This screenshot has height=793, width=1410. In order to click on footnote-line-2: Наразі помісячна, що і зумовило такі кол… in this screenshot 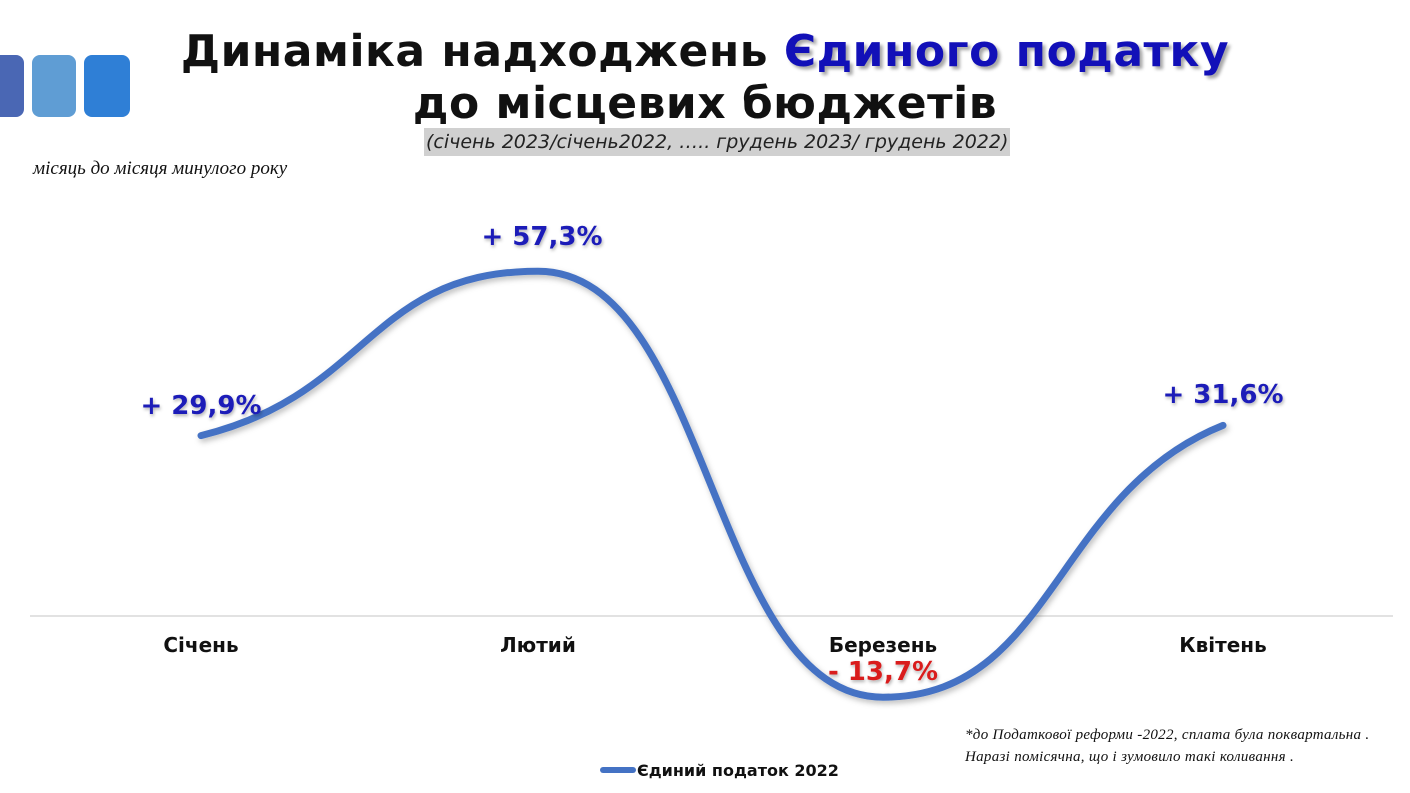, I will do `click(1129, 757)`.